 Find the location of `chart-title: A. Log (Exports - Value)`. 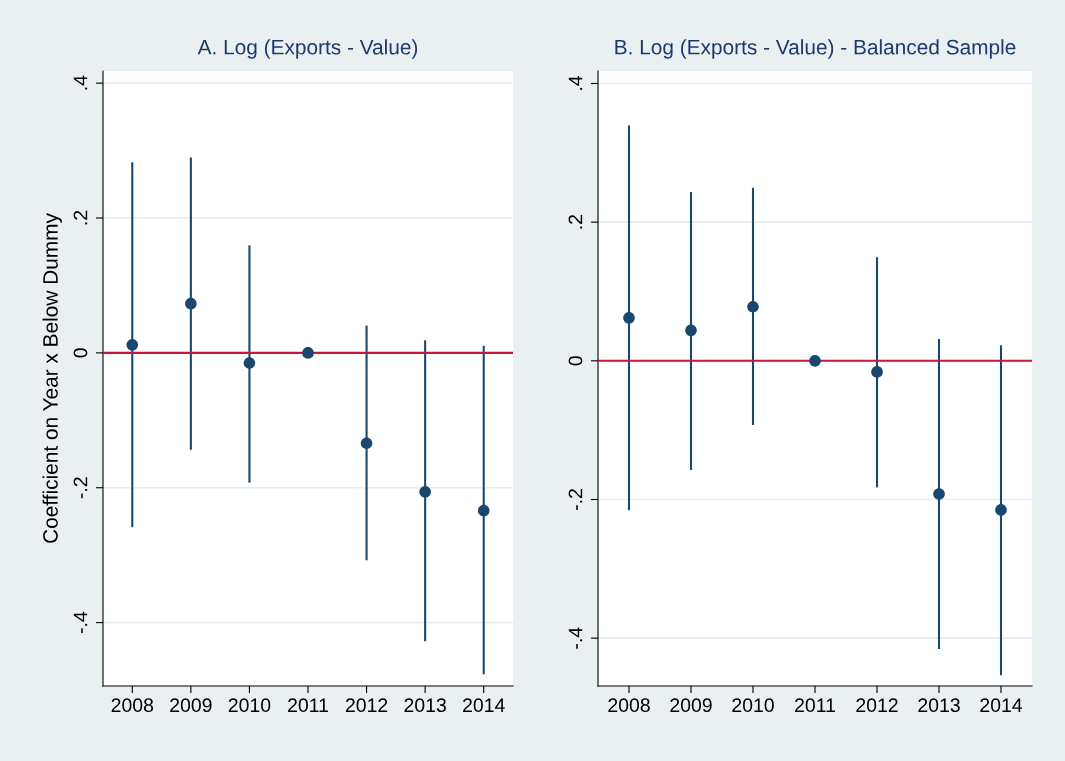

chart-title: A. Log (Exports - Value) is located at coordinates (307, 49).